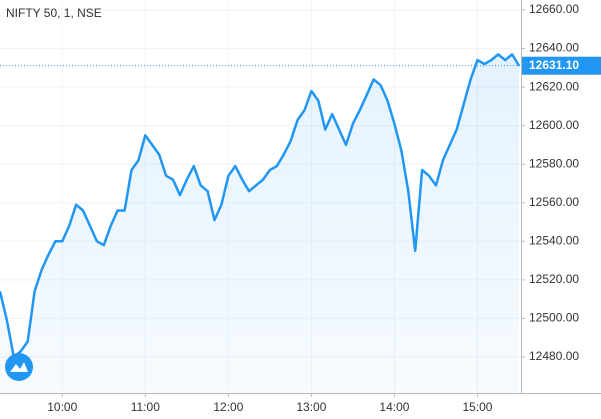 Image resolution: width=601 pixels, height=419 pixels. I want to click on x-tick-label: 10:00, so click(62, 407).